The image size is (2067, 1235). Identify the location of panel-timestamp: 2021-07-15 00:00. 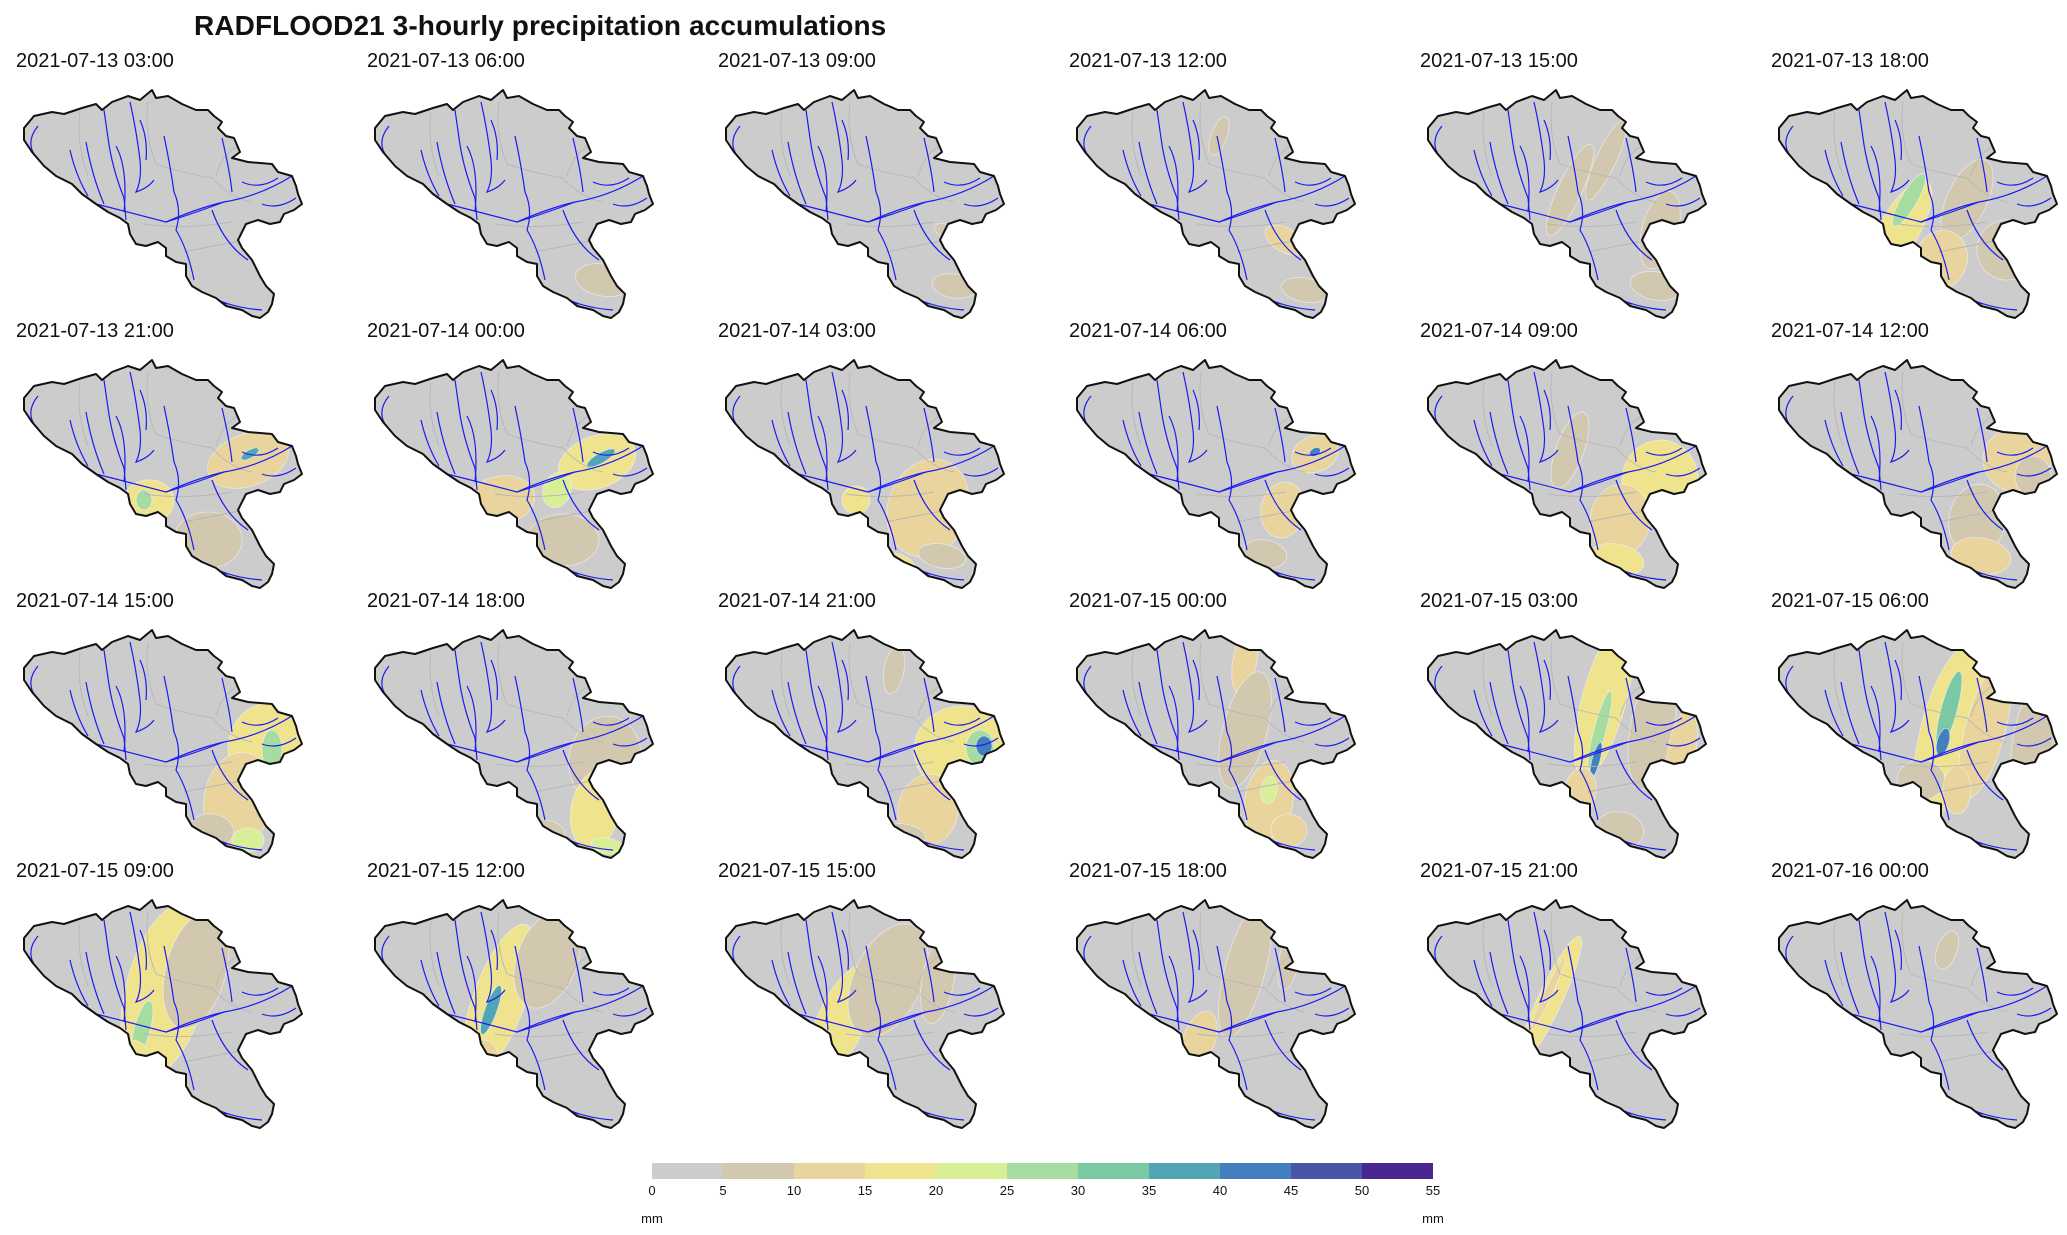
(1148, 601).